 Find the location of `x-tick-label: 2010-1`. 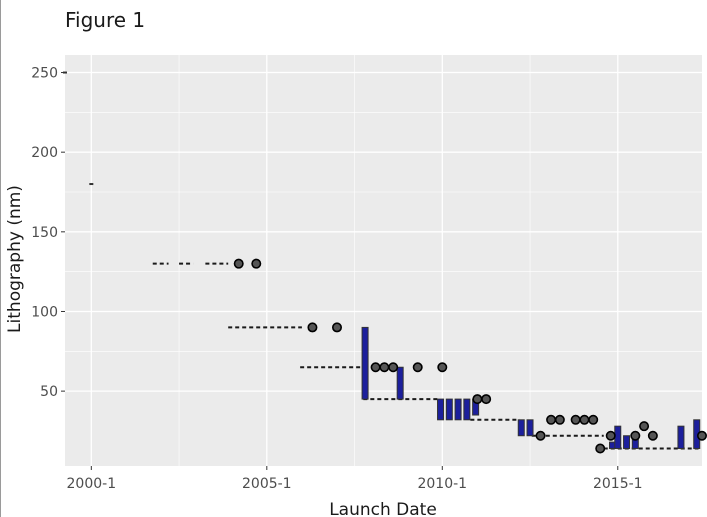

x-tick-label: 2010-1 is located at coordinates (442, 484).